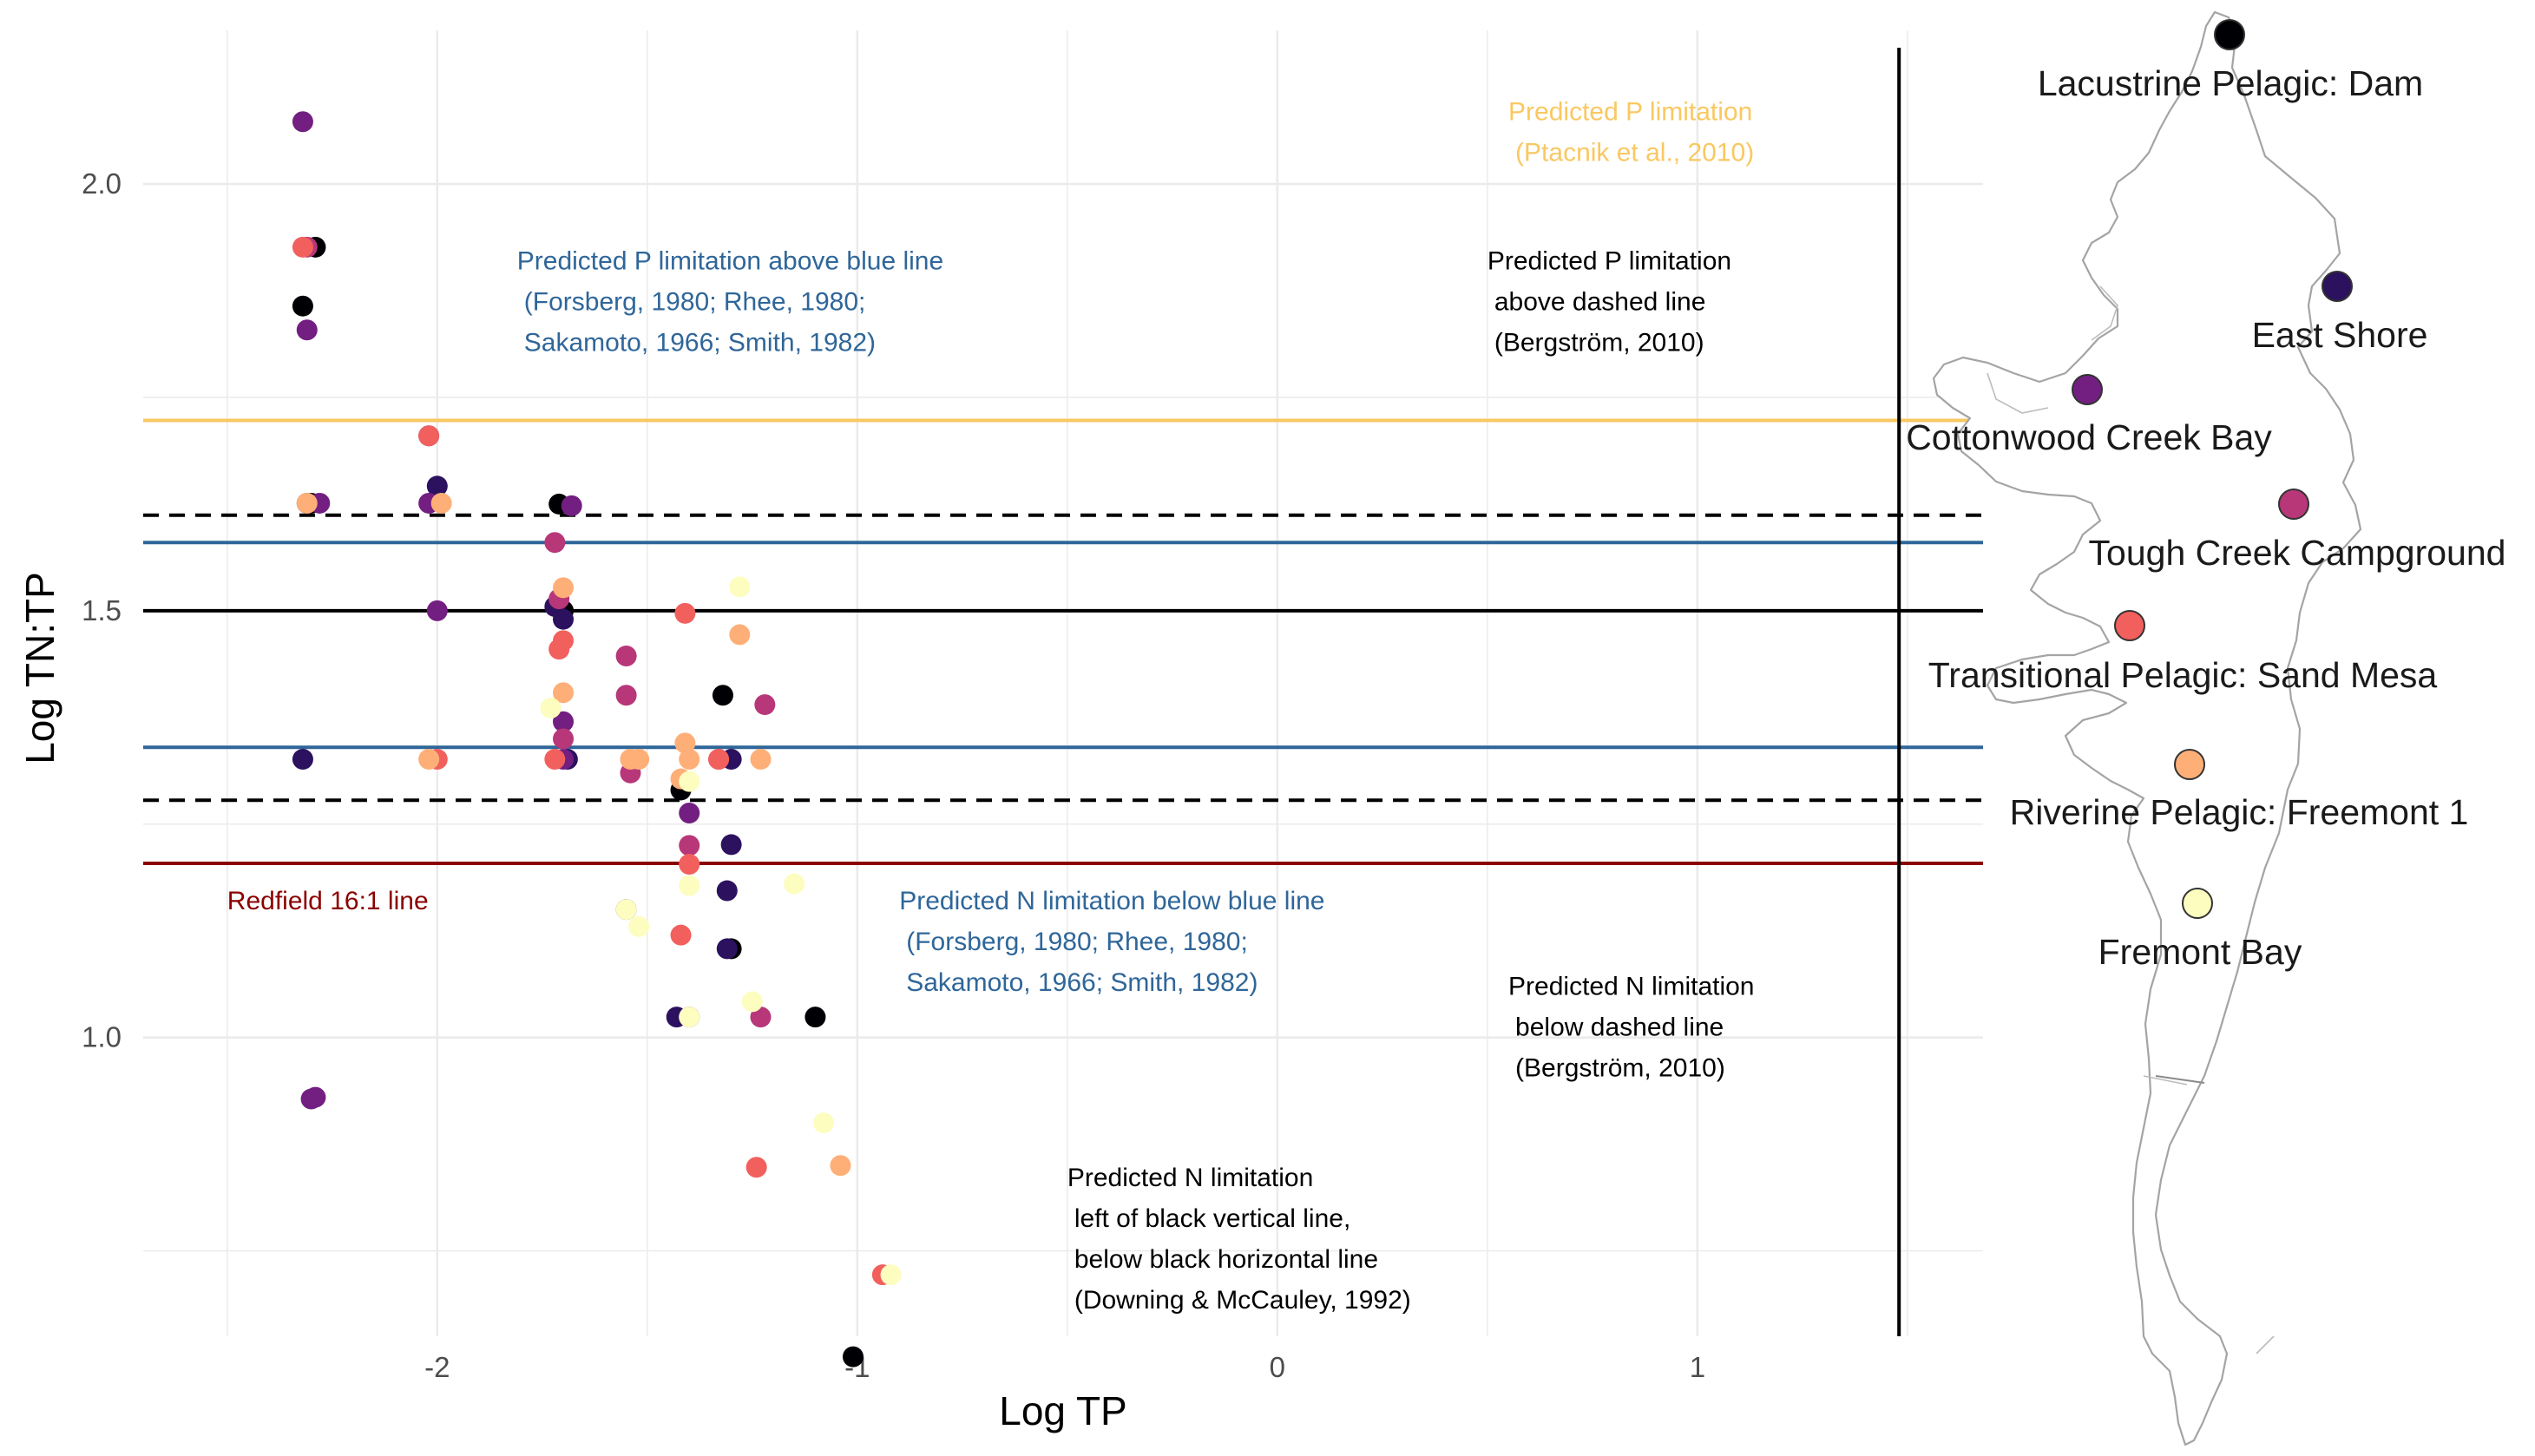  Describe the element at coordinates (2197, 903) in the screenshot. I see `site-marker-fremont-bay` at that location.